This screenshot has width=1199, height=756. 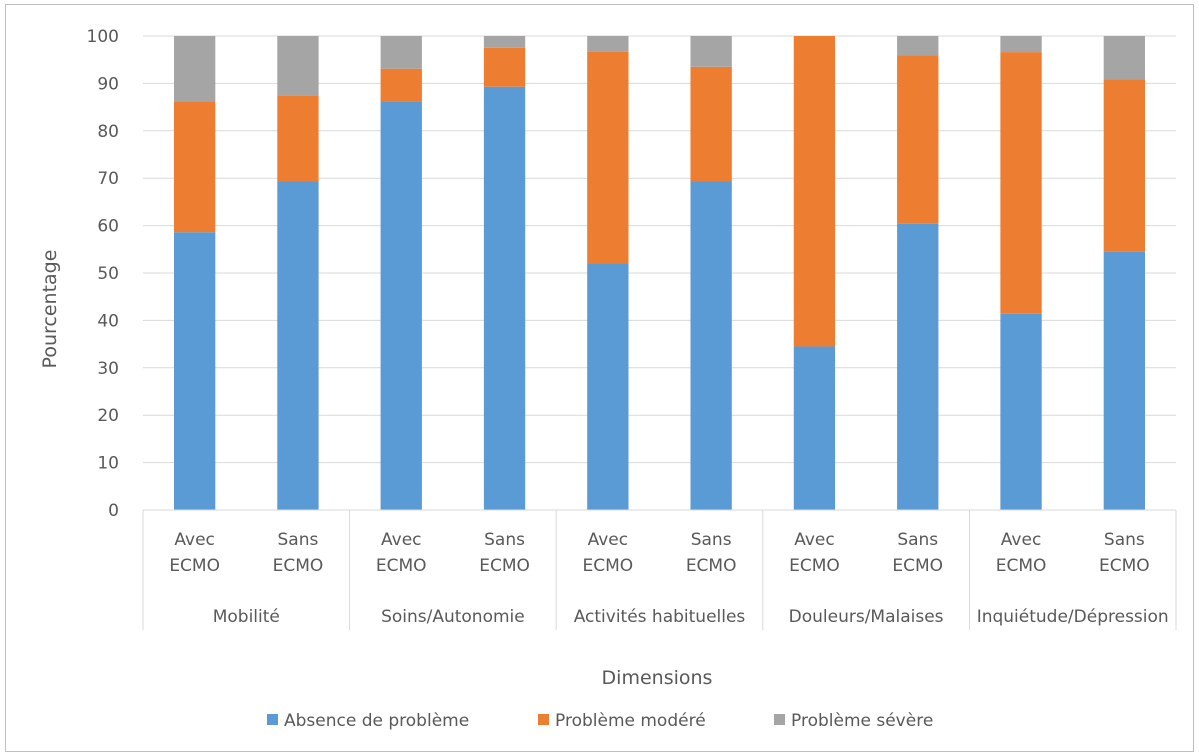 What do you see at coordinates (108, 369) in the screenshot?
I see `y-tick-label: 30` at bounding box center [108, 369].